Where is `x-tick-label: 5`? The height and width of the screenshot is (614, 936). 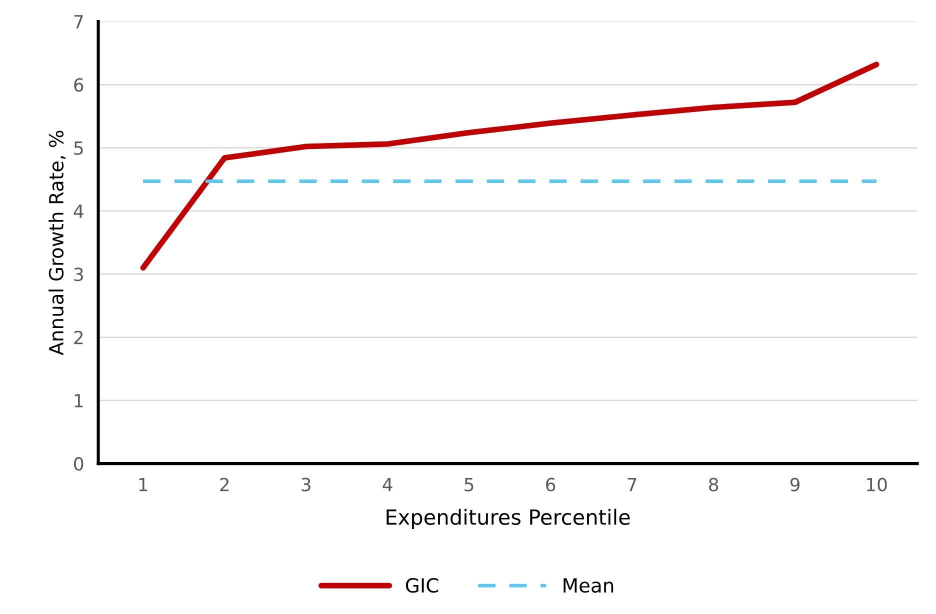
x-tick-label: 5 is located at coordinates (469, 485).